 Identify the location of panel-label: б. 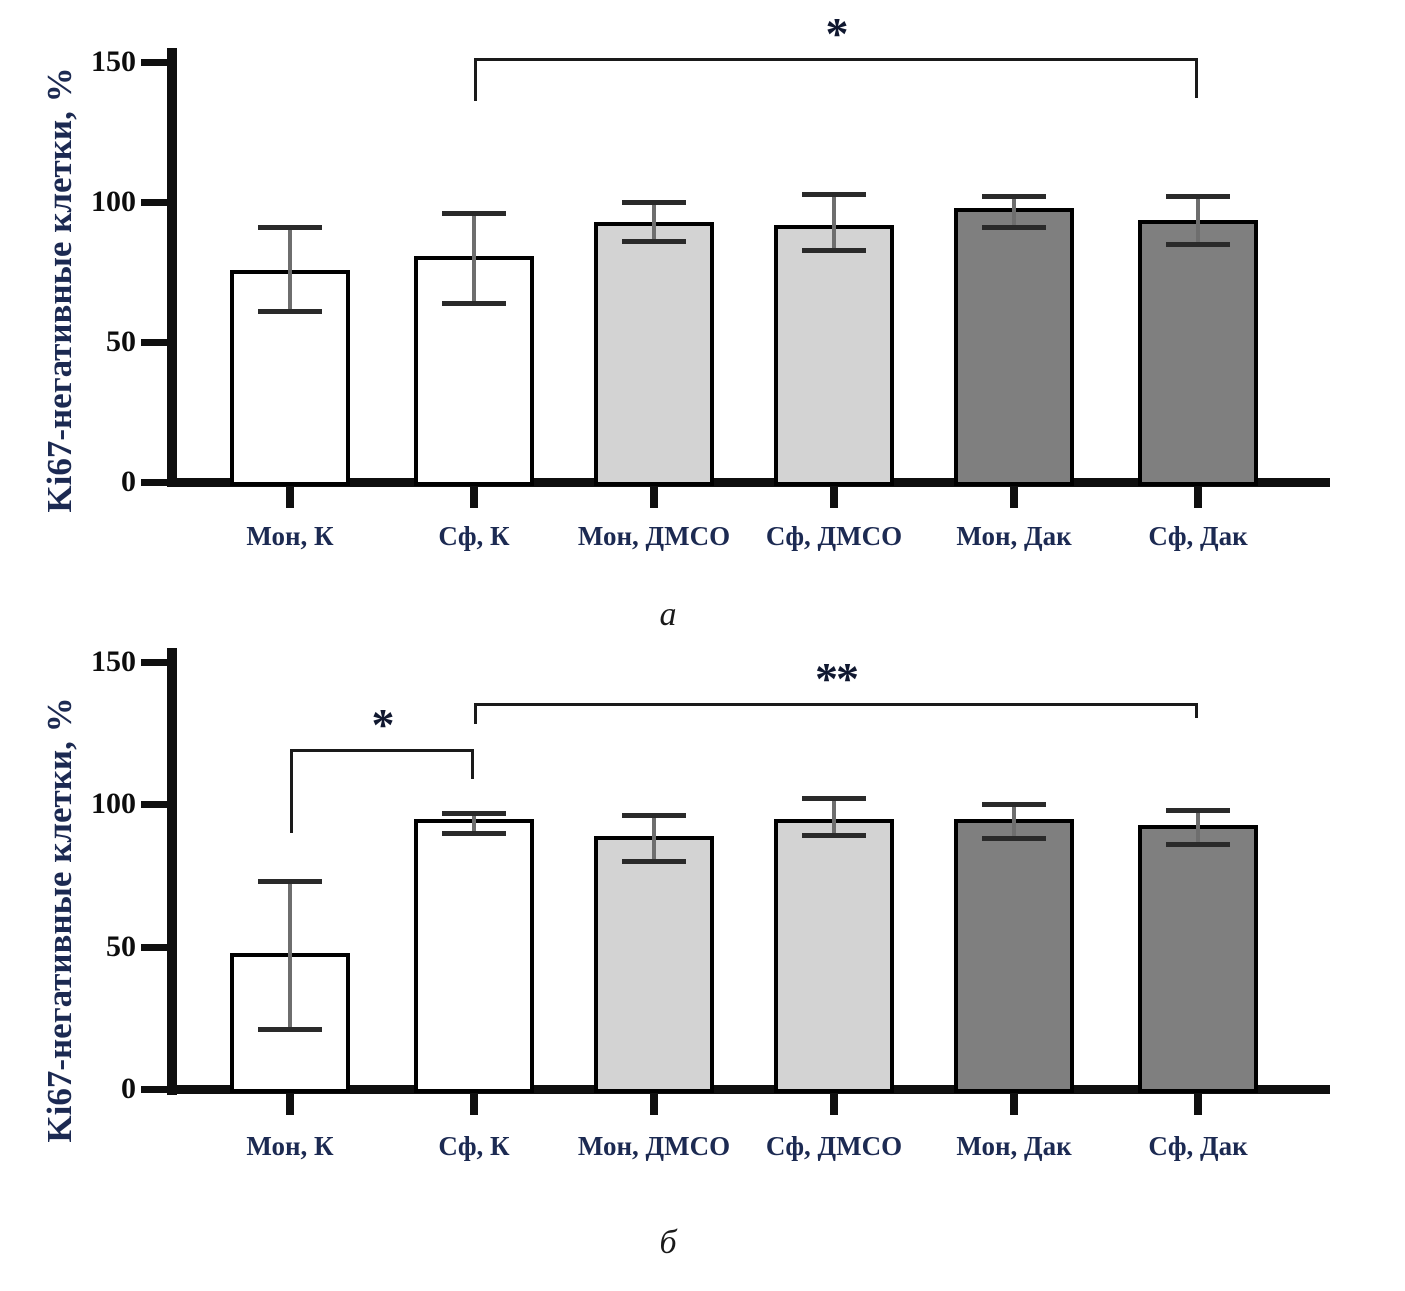
(668, 1242).